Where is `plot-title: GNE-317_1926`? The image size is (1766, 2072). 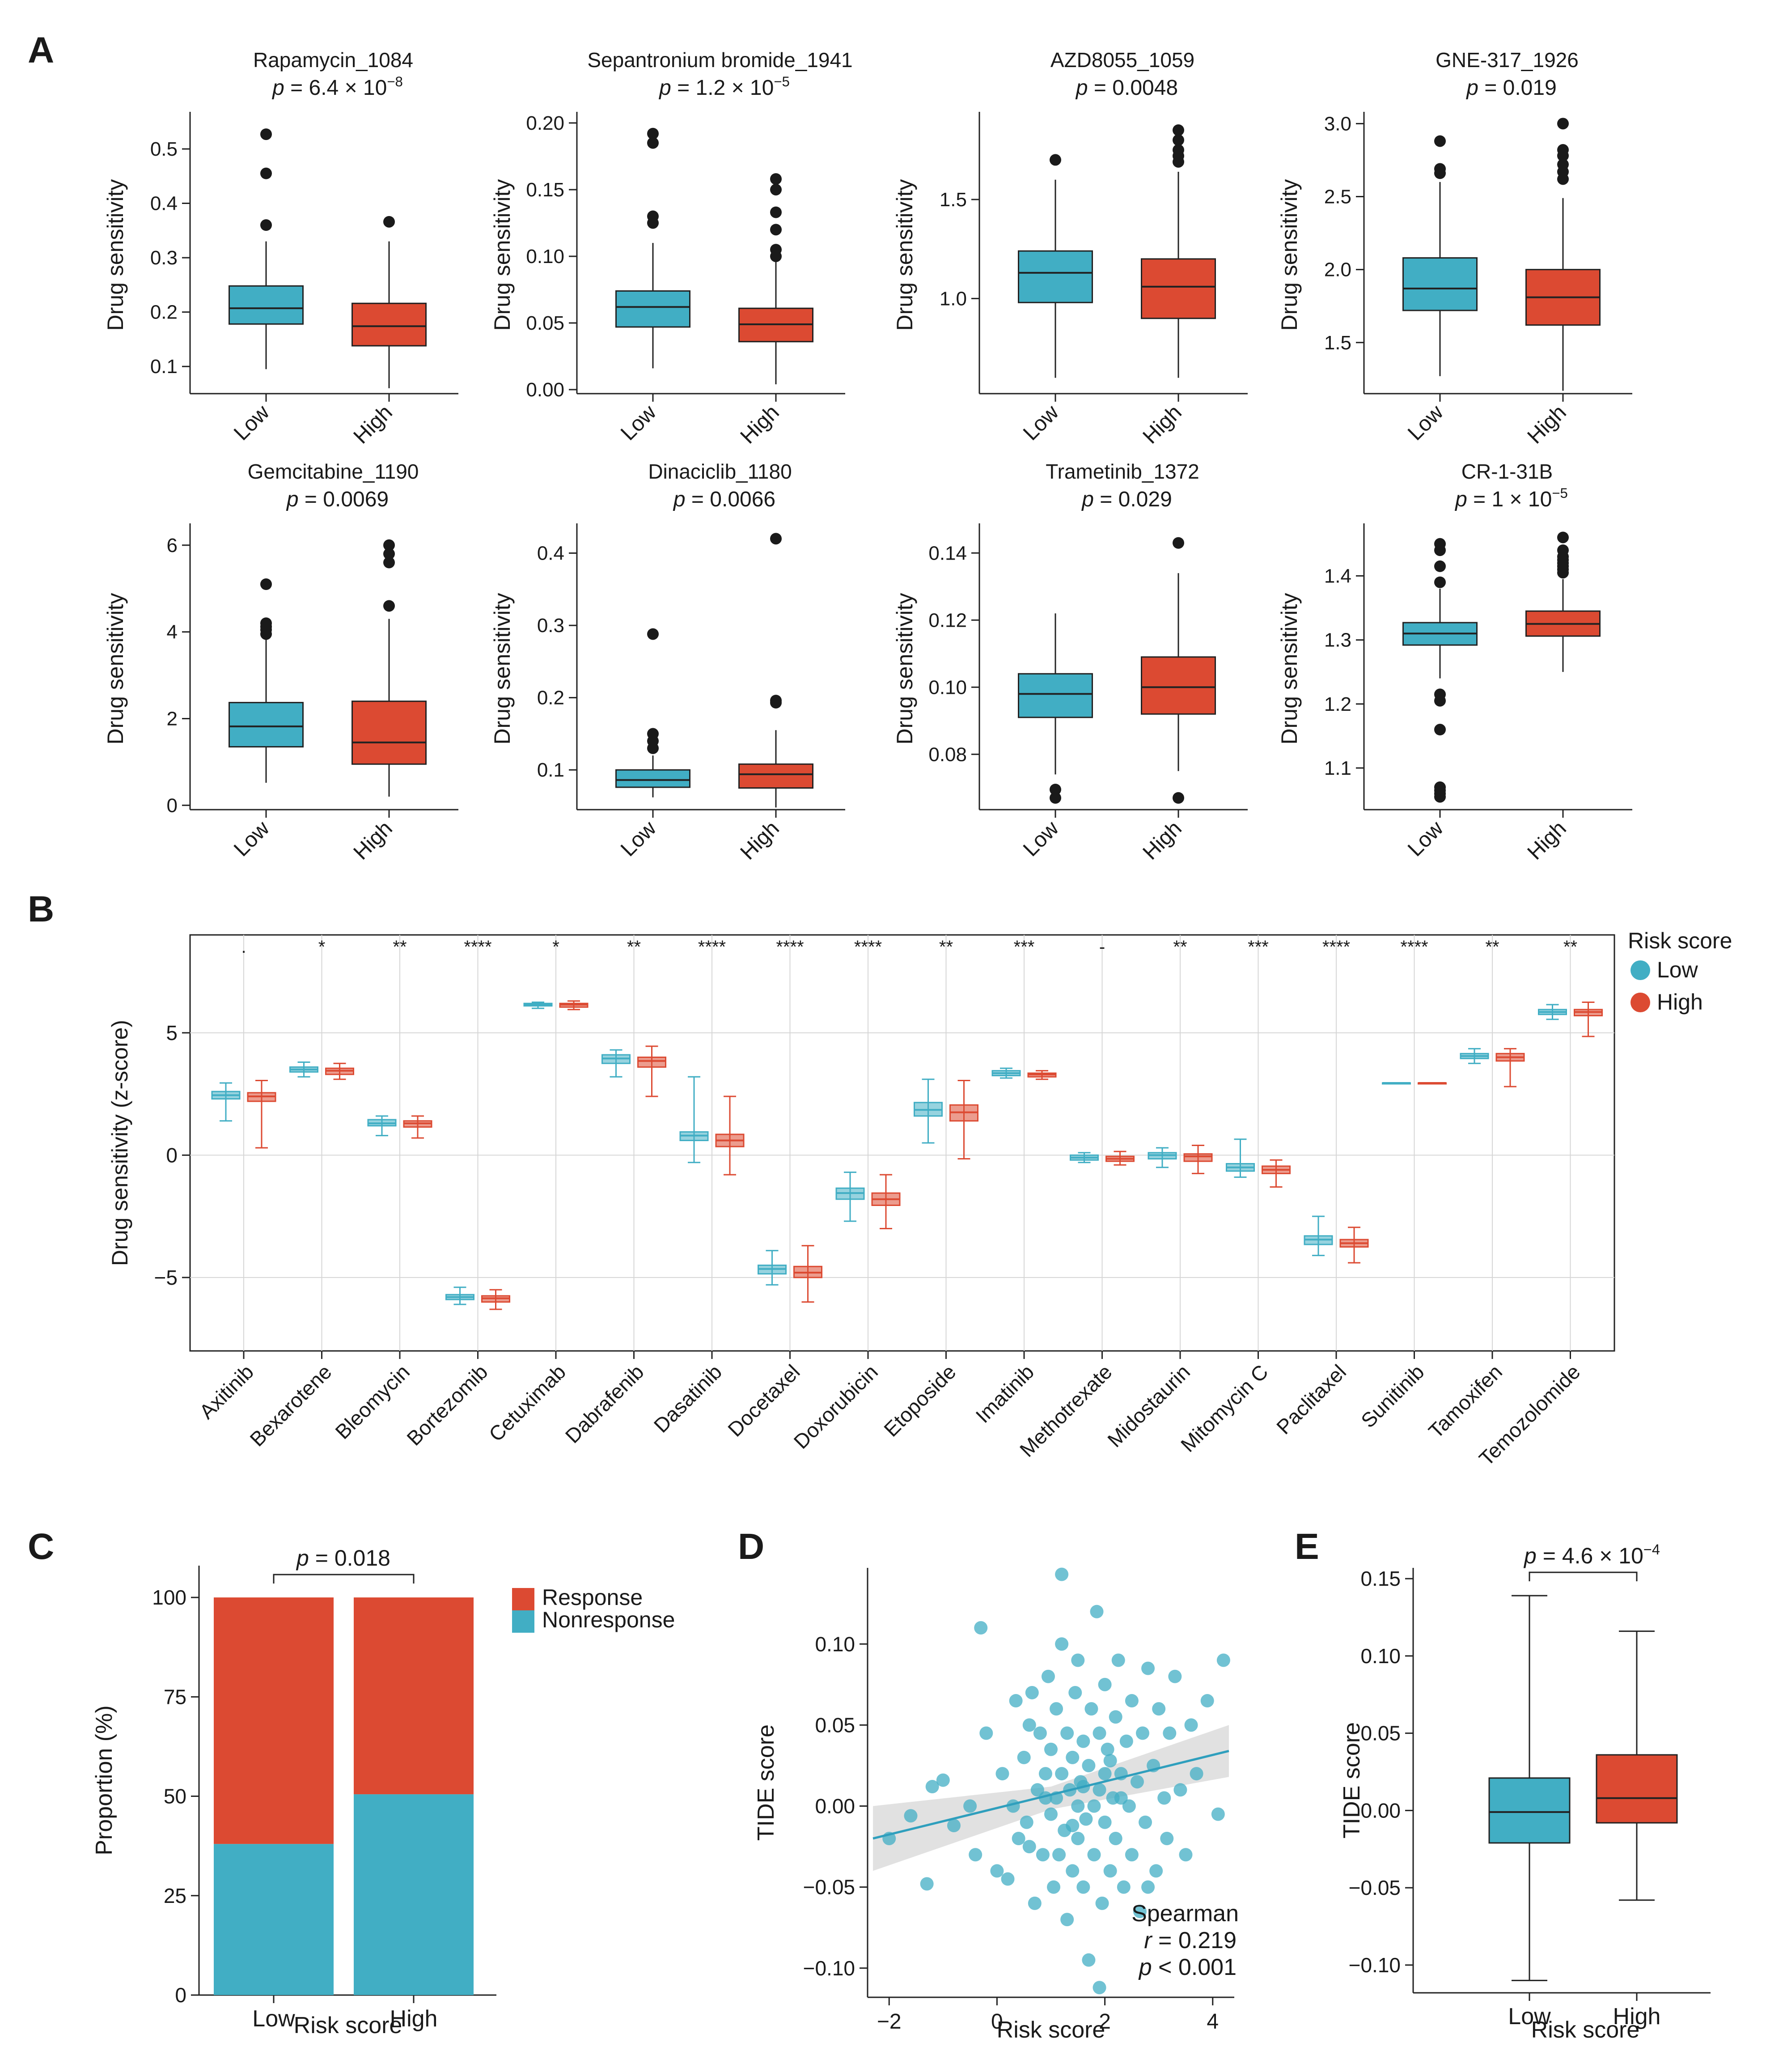
plot-title: GNE-317_1926 is located at coordinates (1507, 60).